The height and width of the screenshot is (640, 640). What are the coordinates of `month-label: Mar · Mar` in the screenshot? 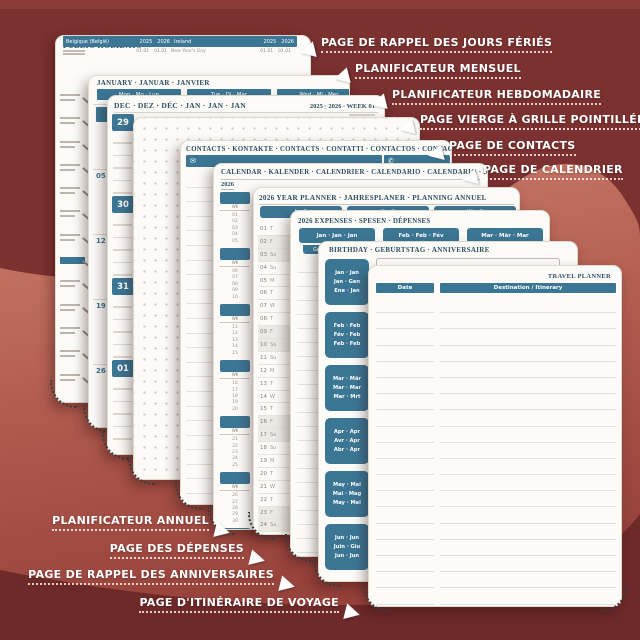 It's located at (347, 388).